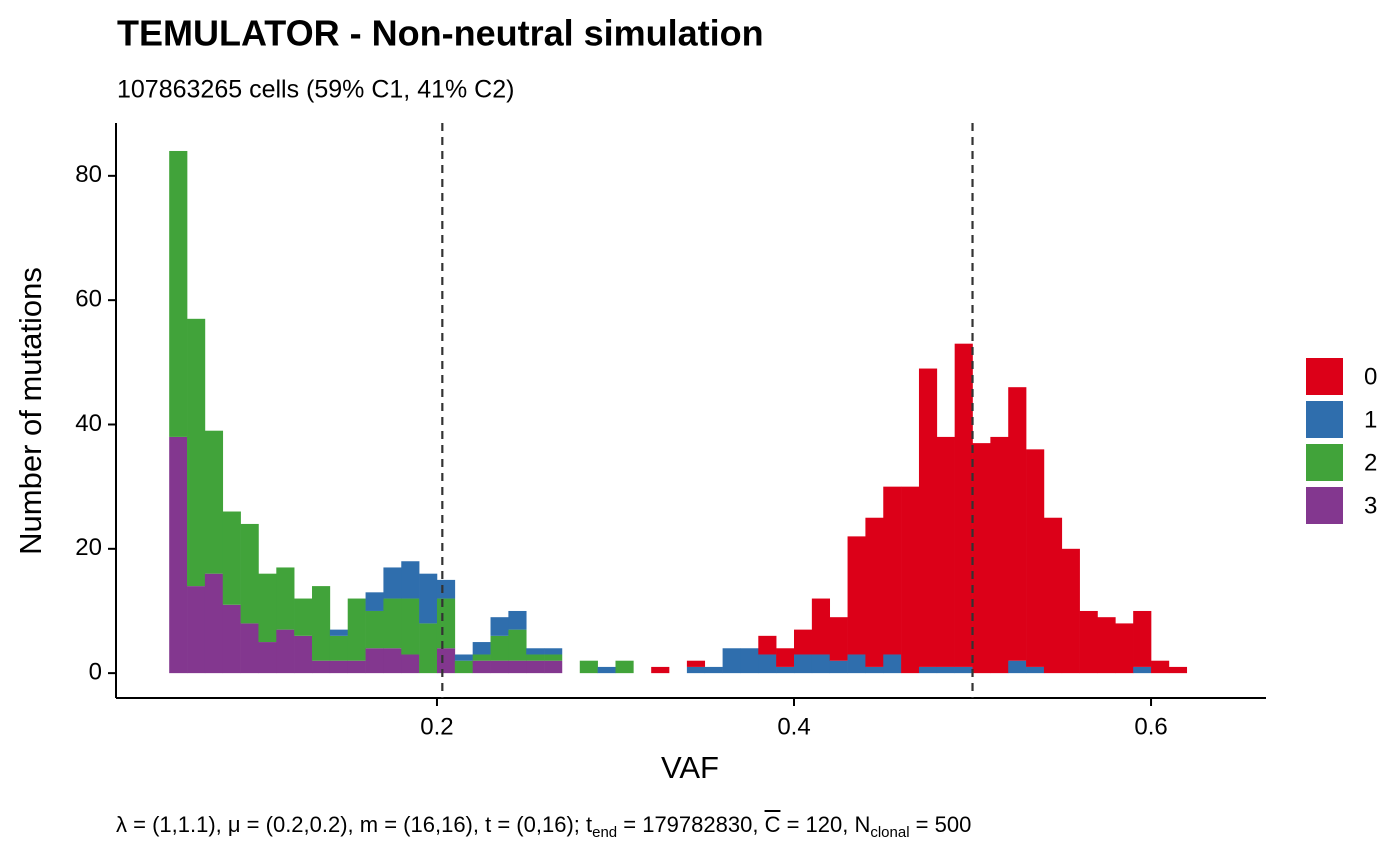  Describe the element at coordinates (940, 824) in the screenshot. I see `caption-part: = 500` at that location.